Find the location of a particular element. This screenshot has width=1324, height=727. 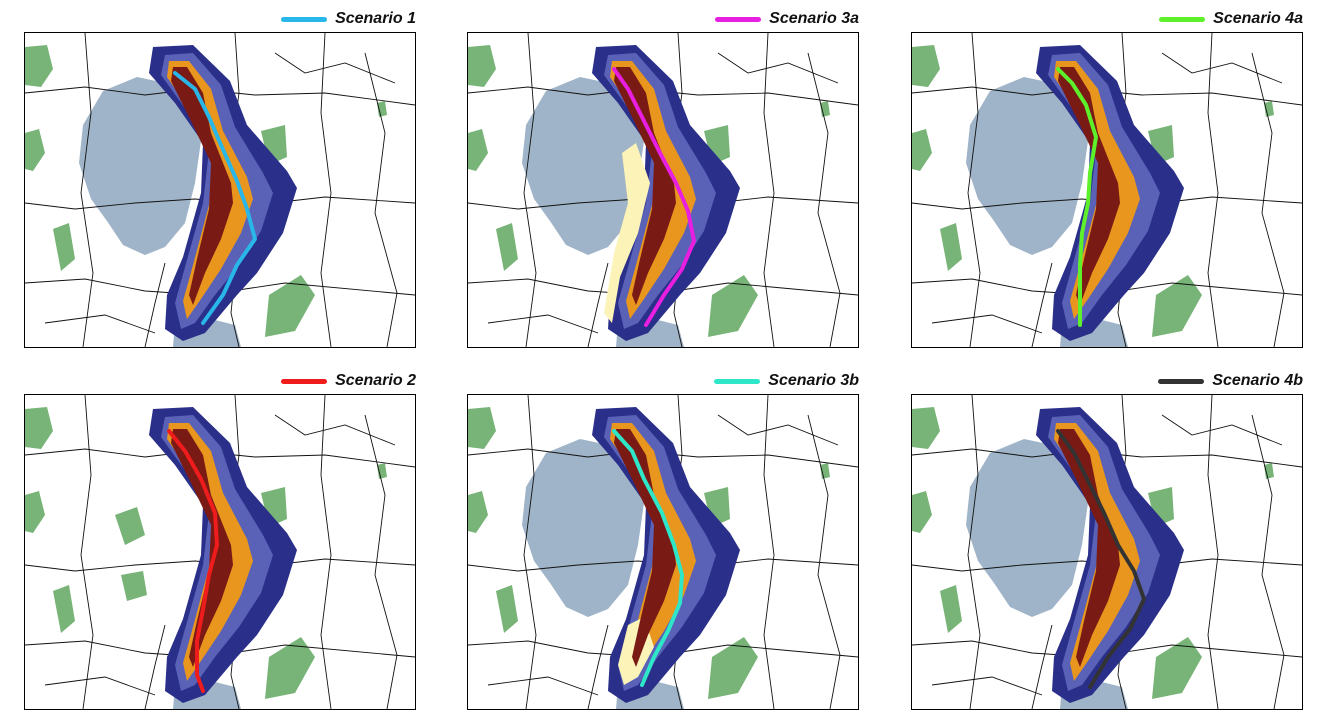

panel-legend: Scenario 4b is located at coordinates (1230, 381).